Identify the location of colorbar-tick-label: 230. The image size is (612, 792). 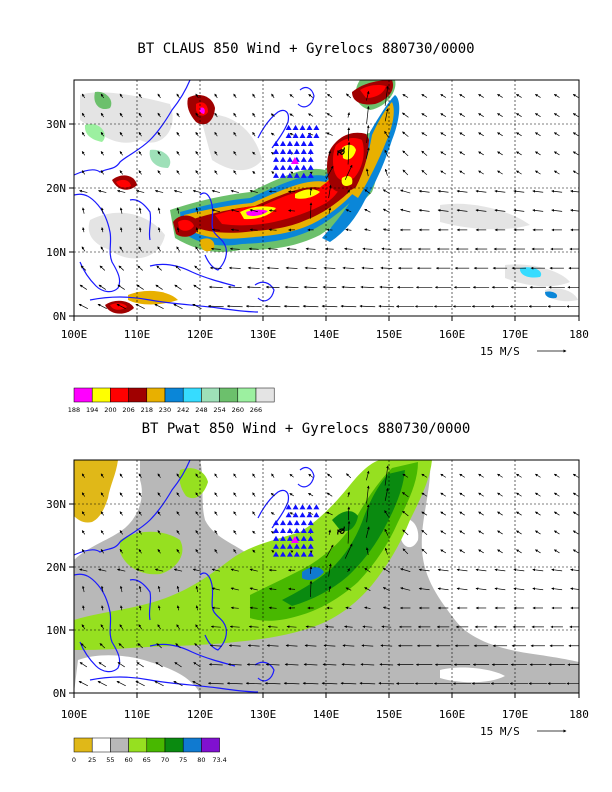
(165, 410).